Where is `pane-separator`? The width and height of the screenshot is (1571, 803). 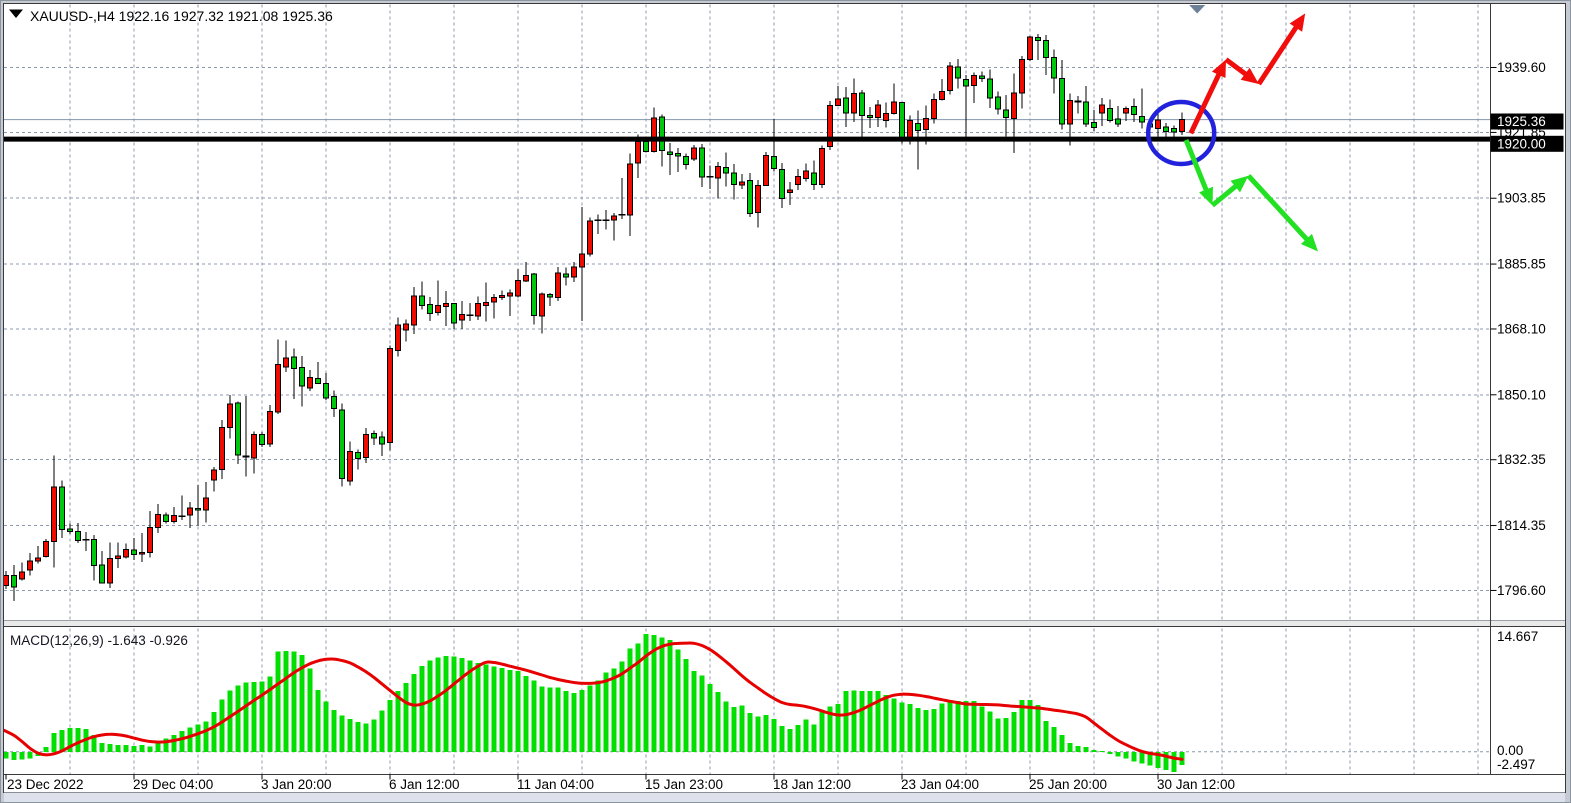
pane-separator is located at coordinates (784, 623).